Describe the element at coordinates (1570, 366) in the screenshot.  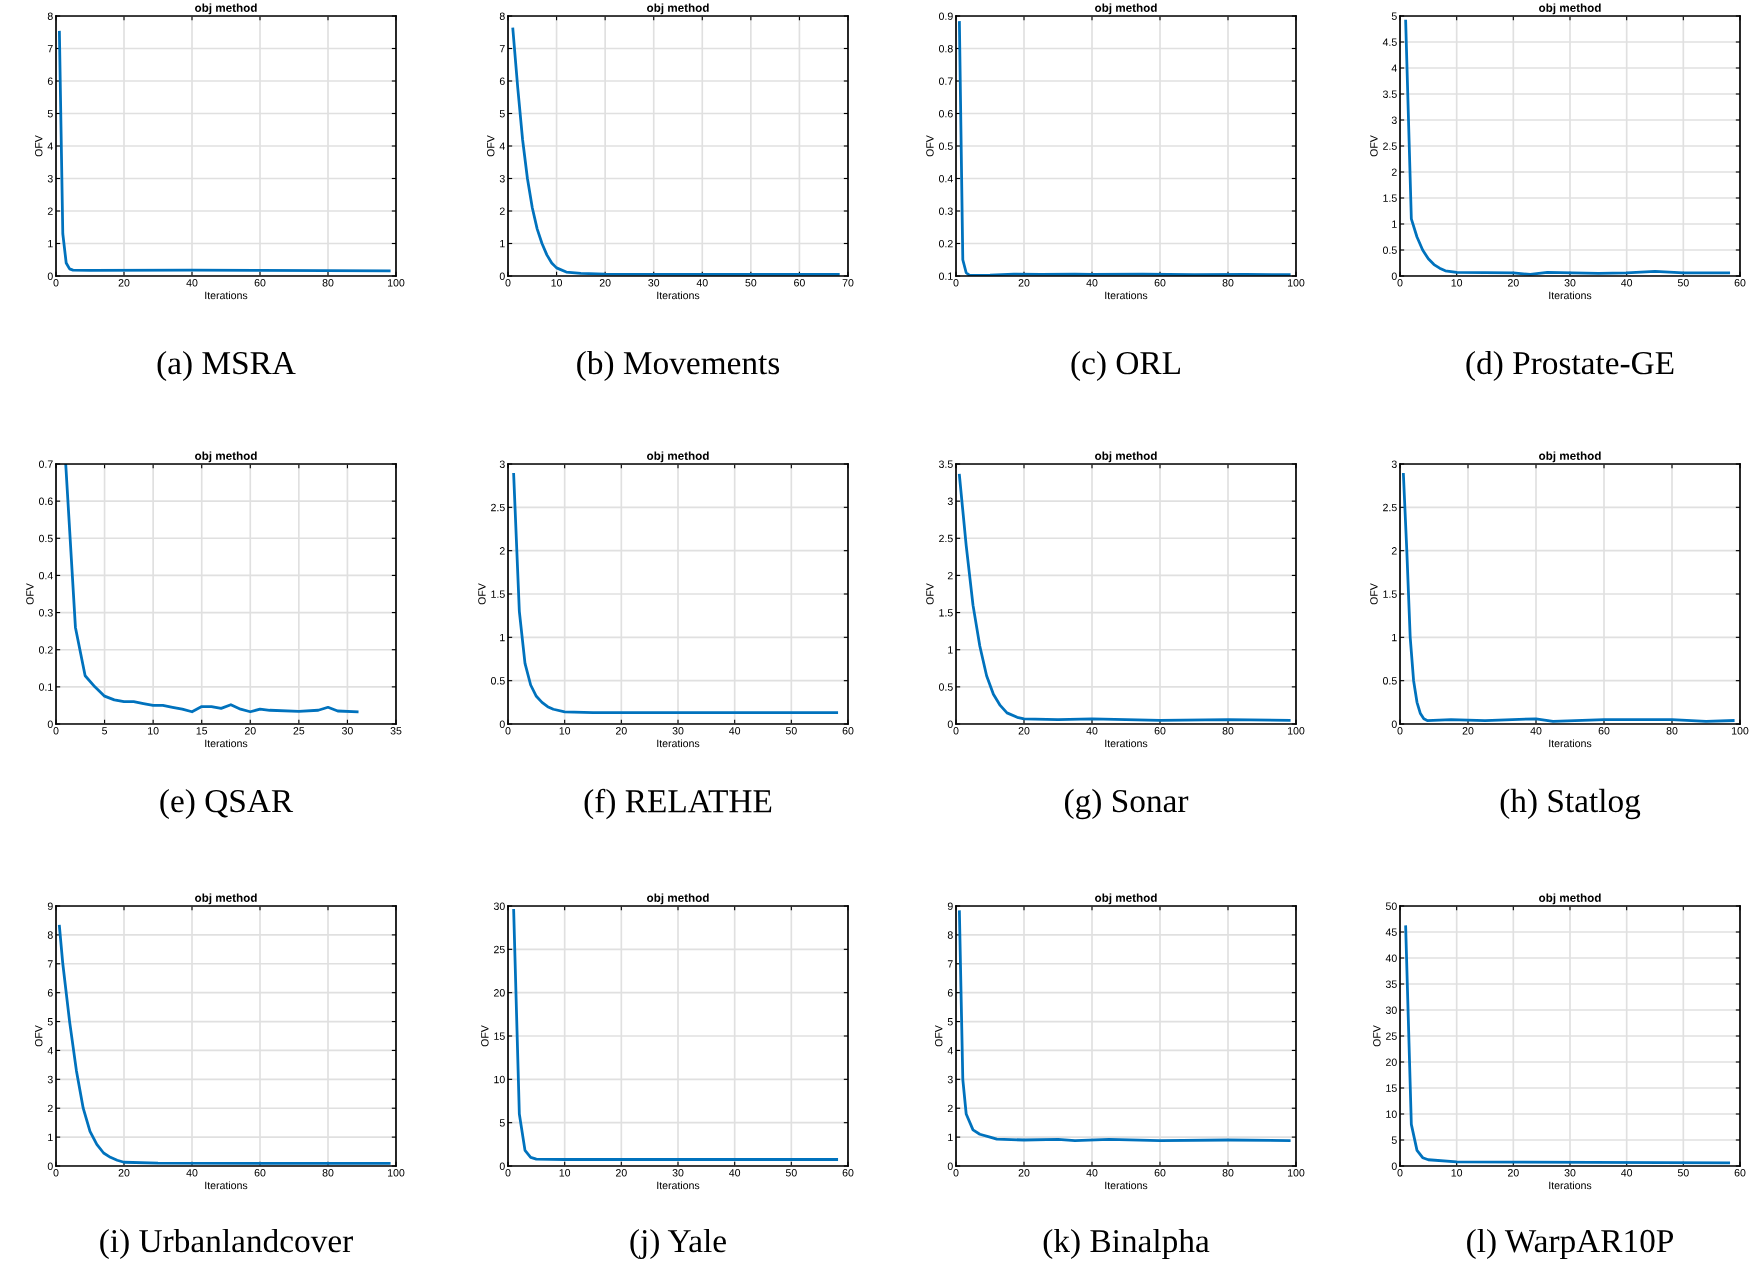
I see `text: (d) Prostate-GE` at that location.